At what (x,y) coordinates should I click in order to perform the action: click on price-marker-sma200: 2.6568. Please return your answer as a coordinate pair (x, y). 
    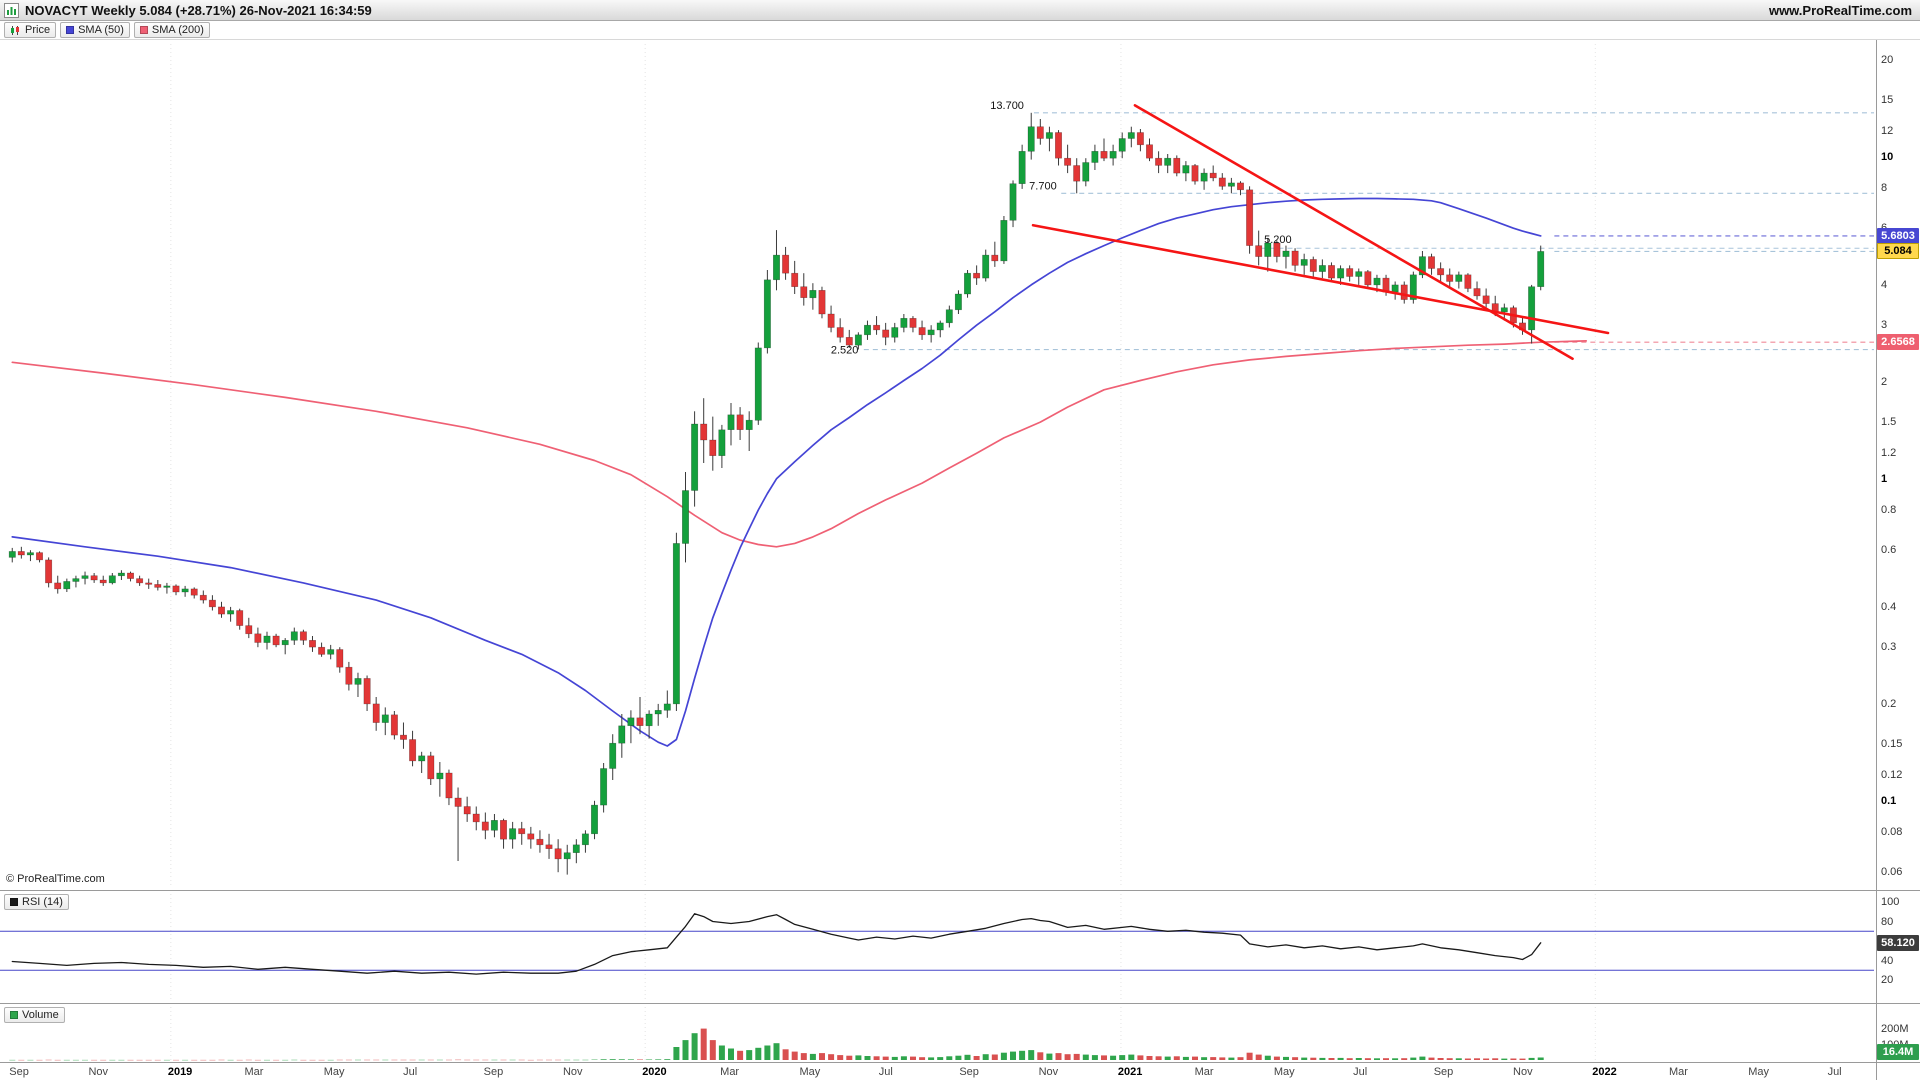
    Looking at the image, I should click on (1898, 342).